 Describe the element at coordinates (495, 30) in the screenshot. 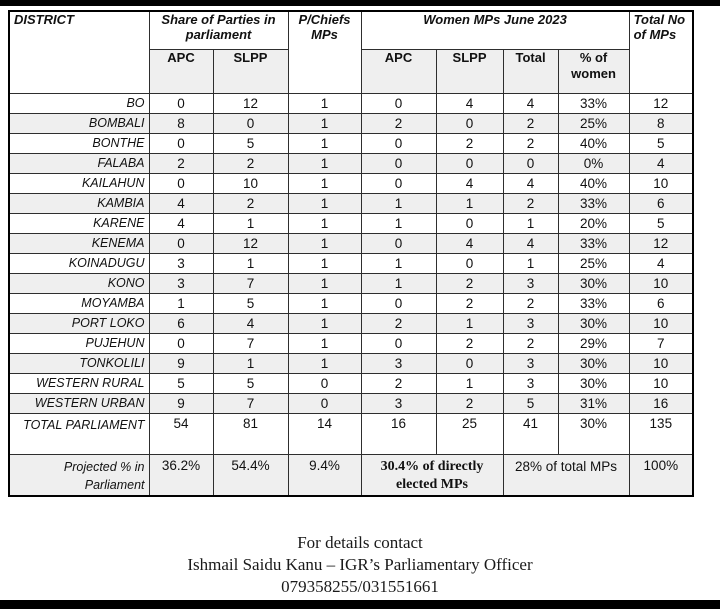

I see `col-header-women-mps: Women MPs June 2023` at that location.